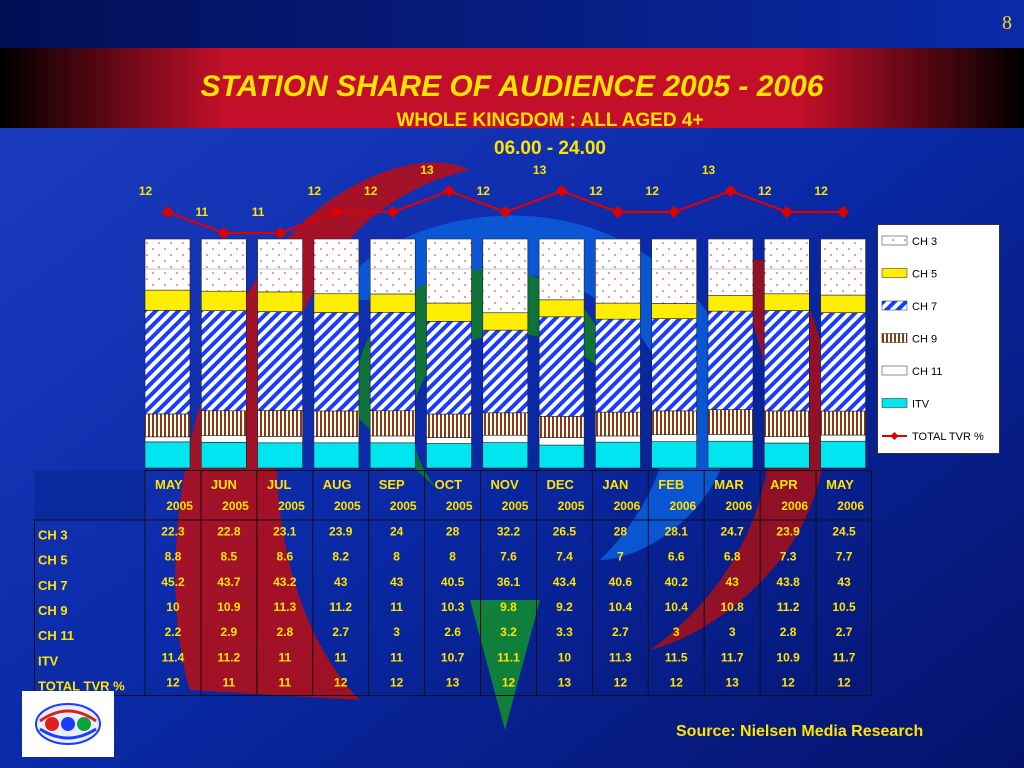  Describe the element at coordinates (565, 682) in the screenshot. I see `table-cell-total-tvr-7: 13` at that location.